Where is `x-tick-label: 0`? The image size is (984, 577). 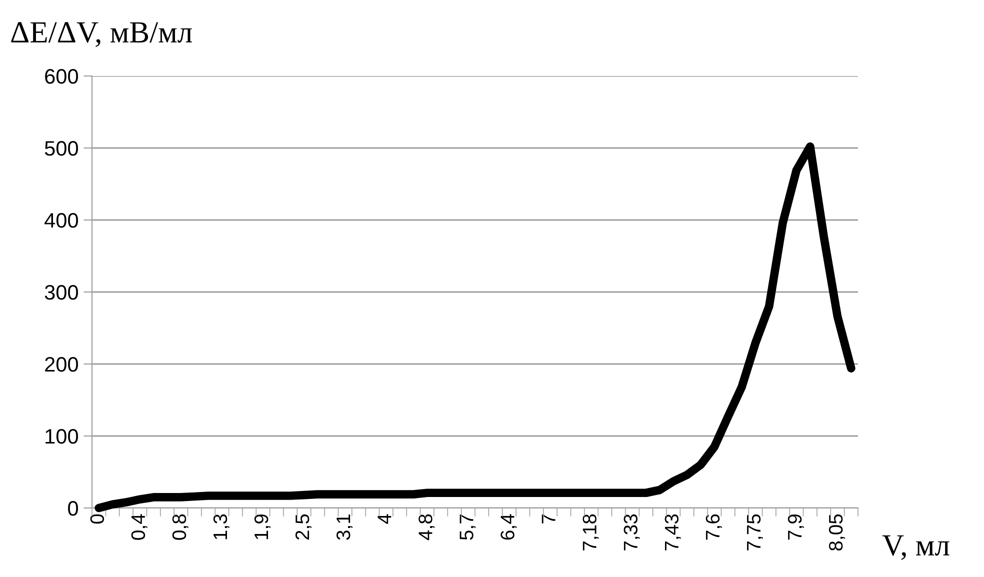
x-tick-label: 0 is located at coordinates (97, 519).